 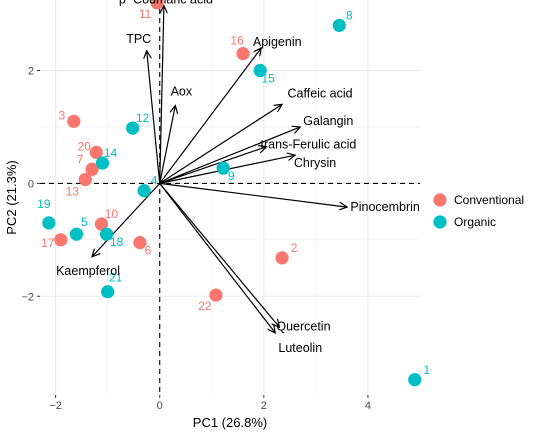 What do you see at coordinates (264, 406) in the screenshot?
I see `x-tick-label: 2` at bounding box center [264, 406].